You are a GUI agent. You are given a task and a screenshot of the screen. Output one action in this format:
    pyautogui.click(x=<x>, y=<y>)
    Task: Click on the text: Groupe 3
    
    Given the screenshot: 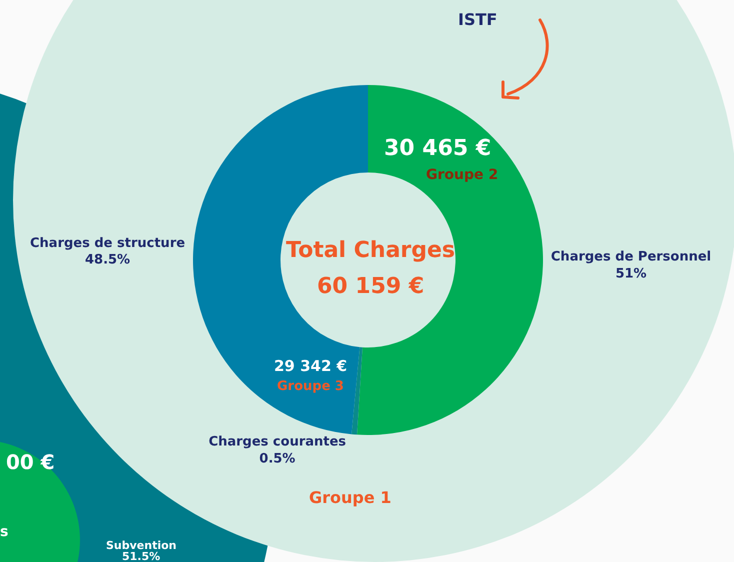 What is the action you would take?
    pyautogui.click(x=310, y=386)
    